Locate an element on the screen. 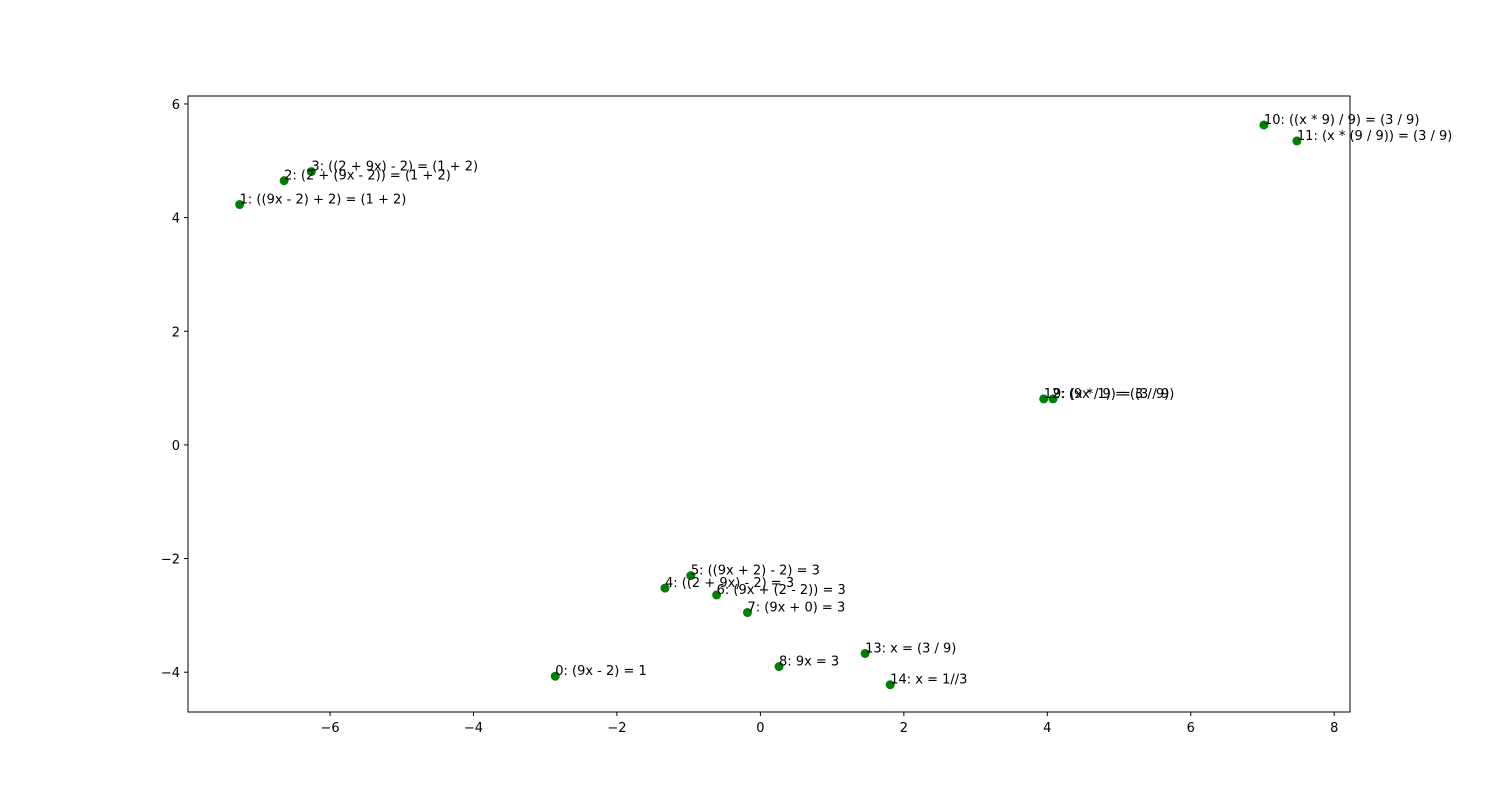 The width and height of the screenshot is (1500, 800). x-tick-label: 4 is located at coordinates (1047, 728).